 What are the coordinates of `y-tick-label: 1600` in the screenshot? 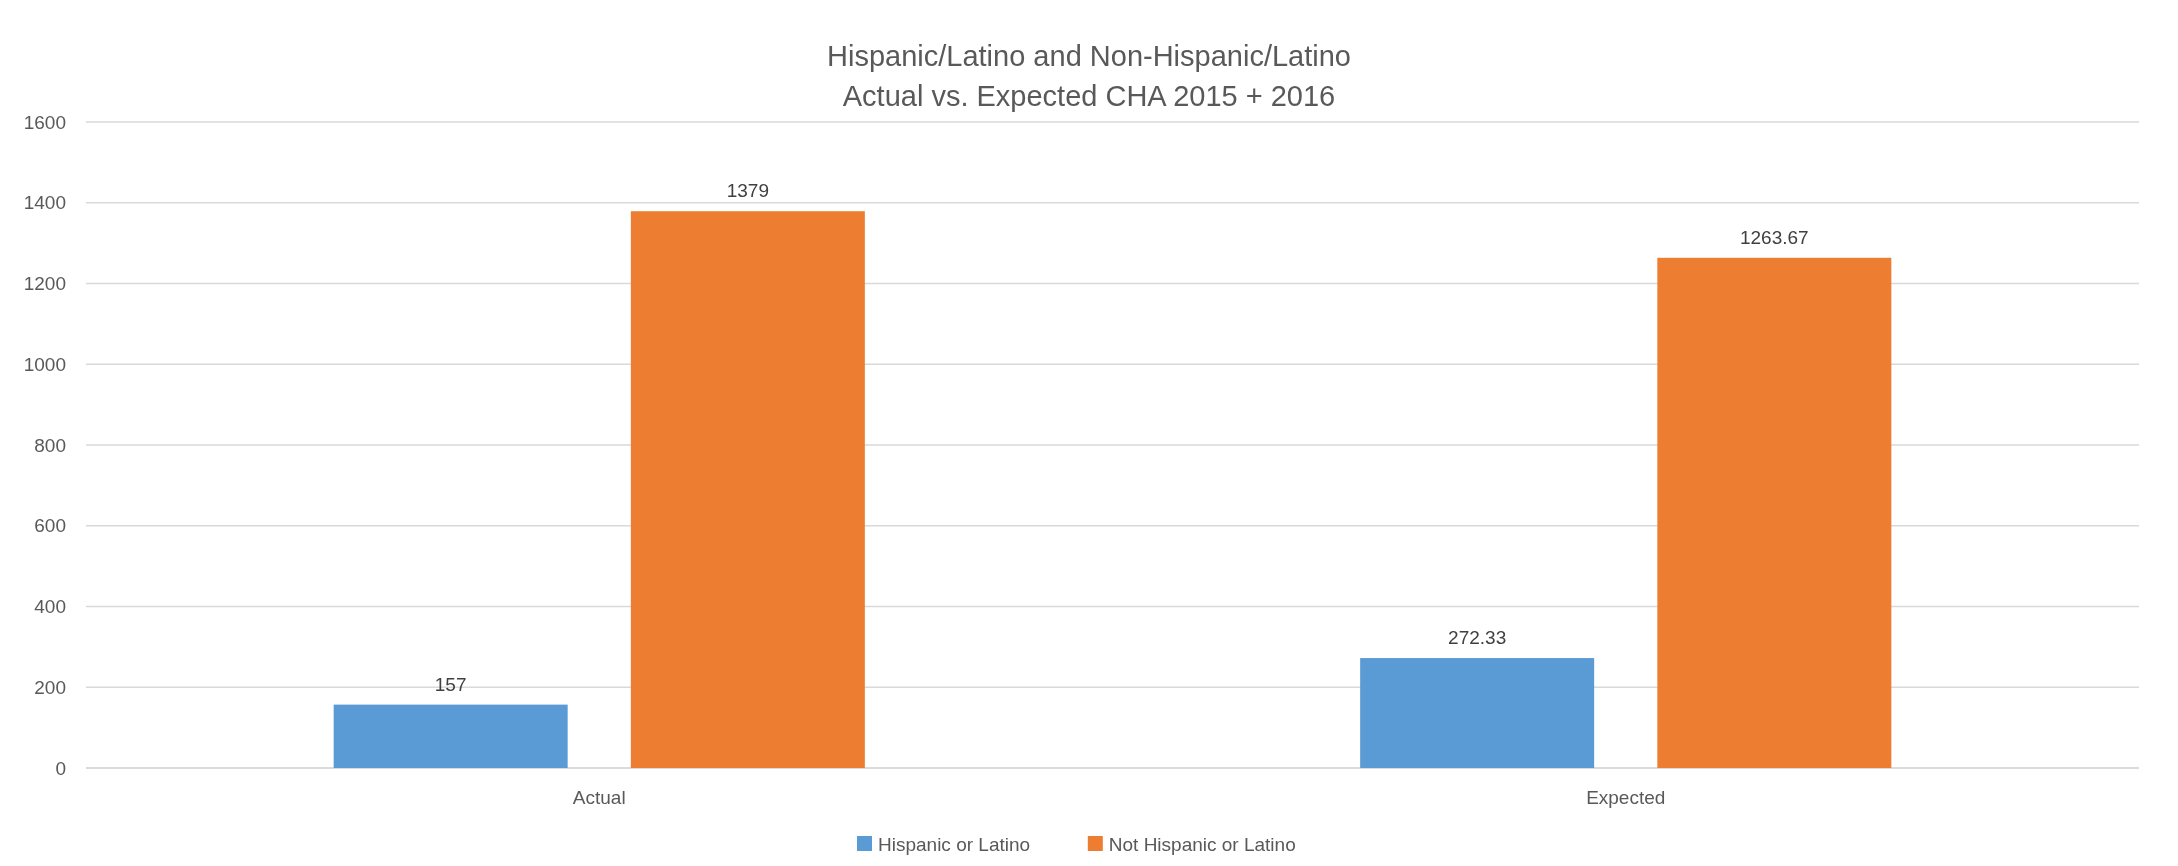 It's located at (44, 122).